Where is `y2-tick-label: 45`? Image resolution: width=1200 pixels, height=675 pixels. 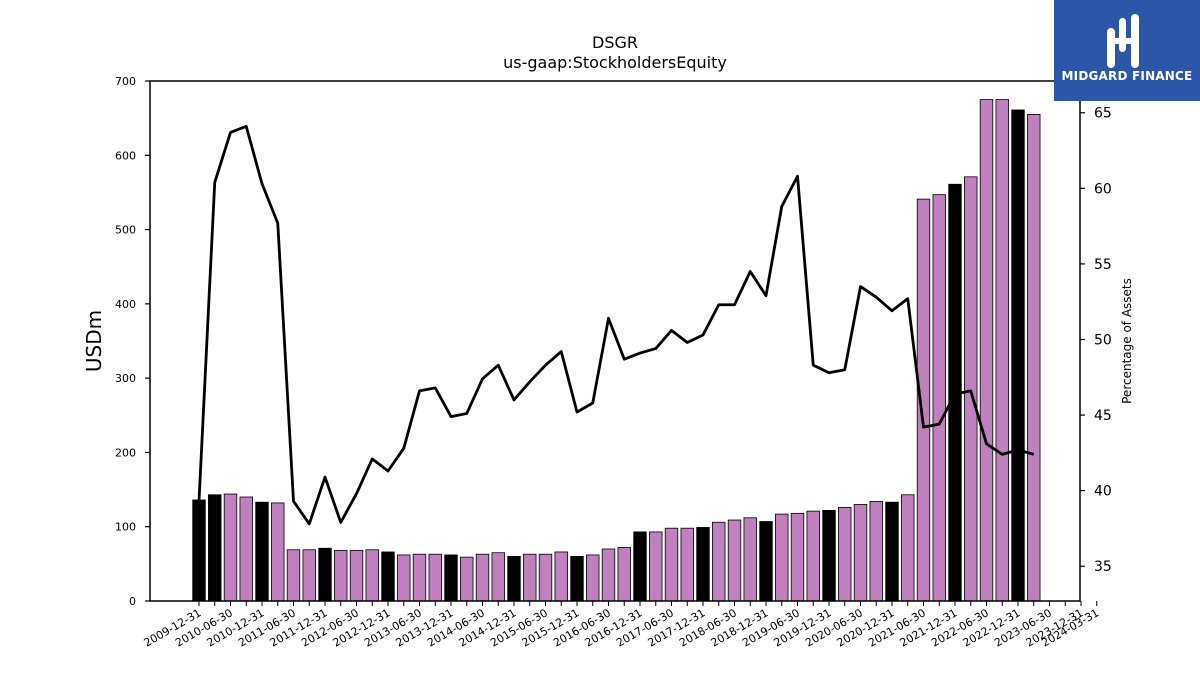
y2-tick-label: 45 is located at coordinates (1103, 416).